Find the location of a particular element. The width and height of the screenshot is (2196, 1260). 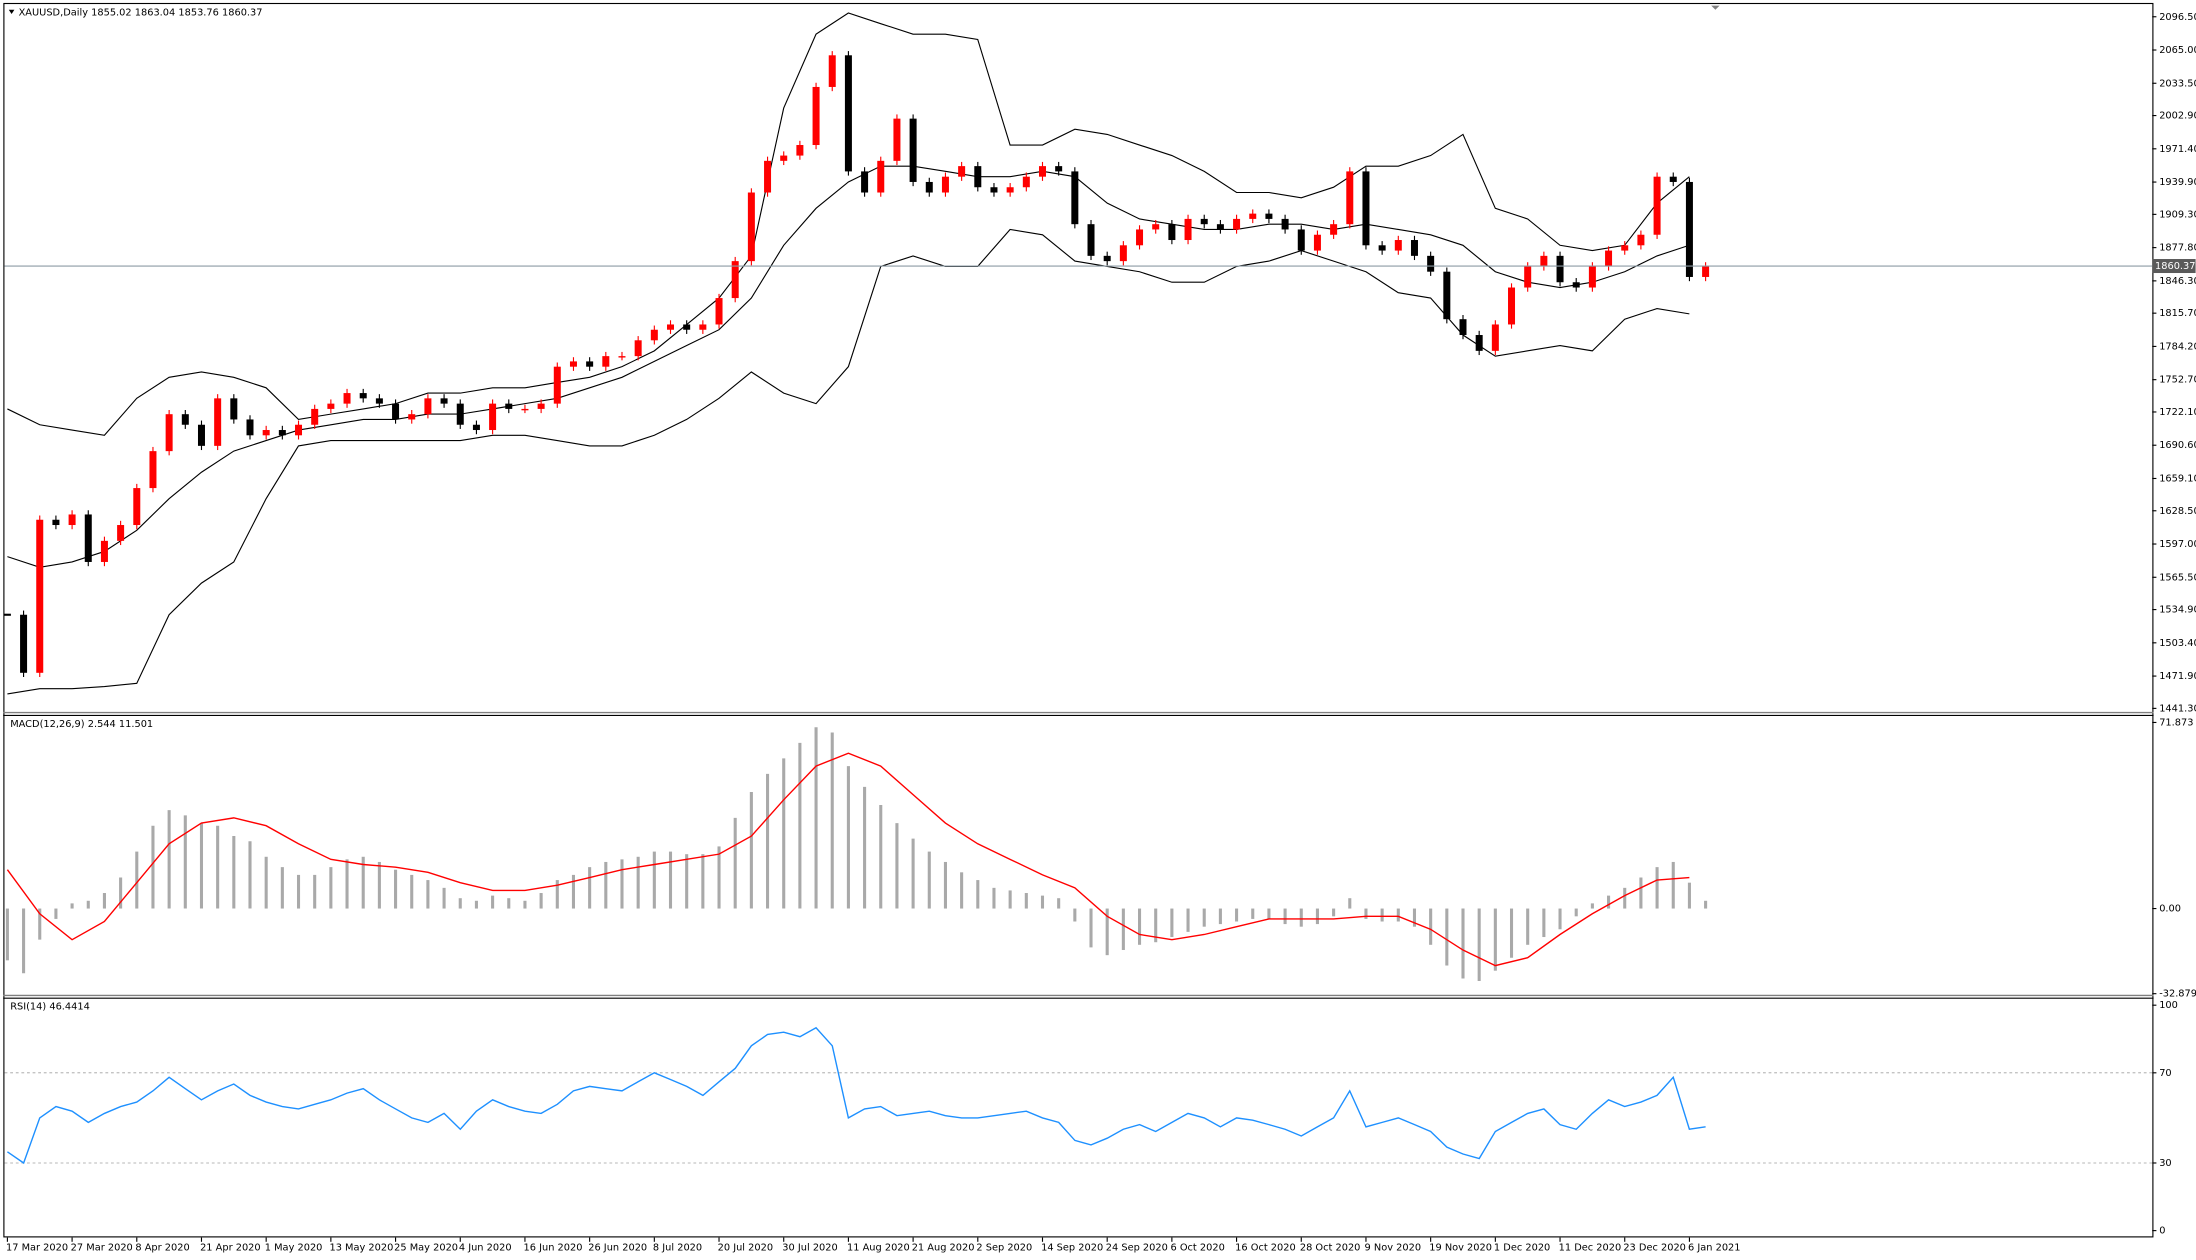

x-tick-label: 1 May 2020 is located at coordinates (294, 1247).